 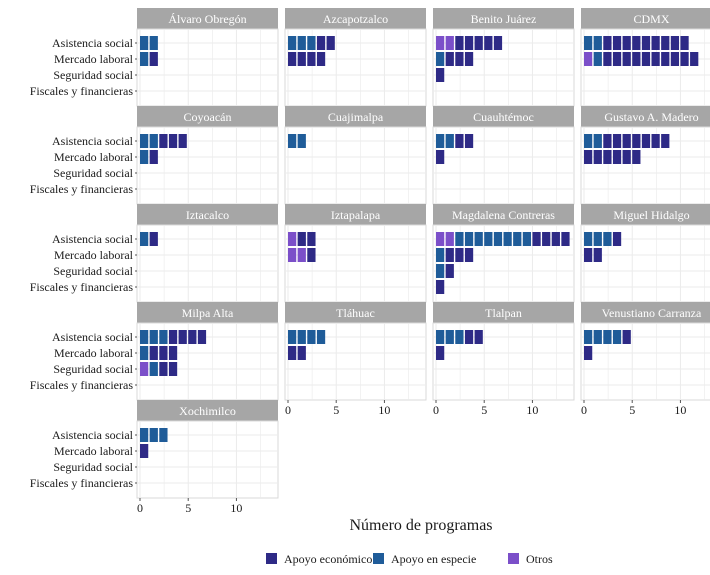 I want to click on panel-milpa-alta-square-asistencia-social-apoyo-en-especie, so click(x=163, y=337).